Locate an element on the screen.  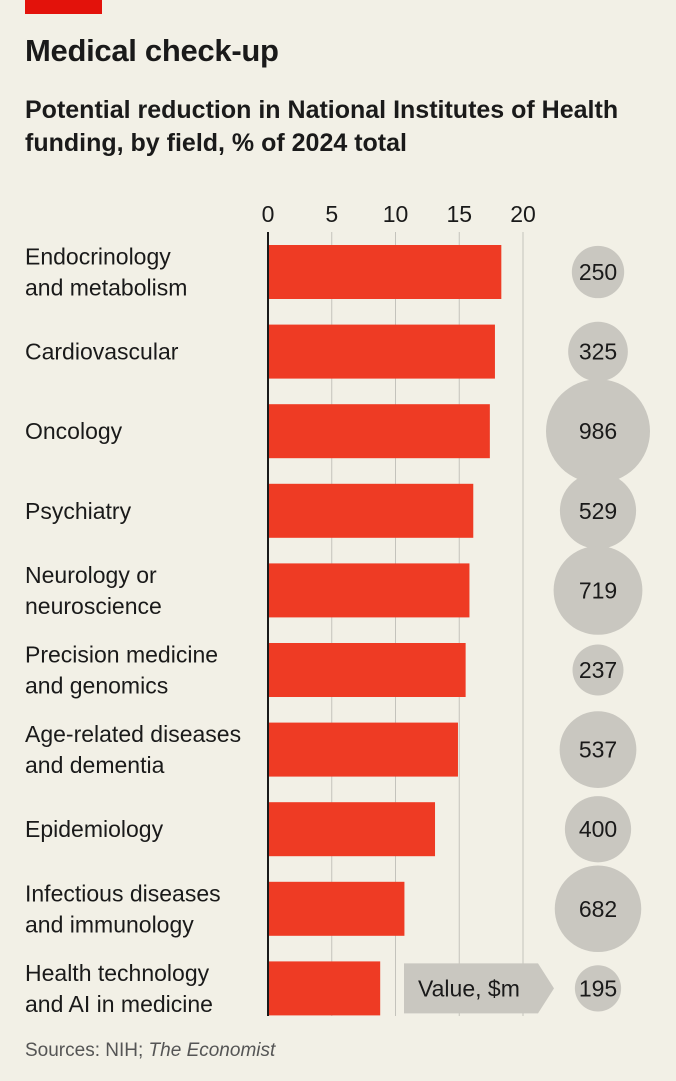
category-label: Age-related diseases and dementia is located at coordinates (133, 749).